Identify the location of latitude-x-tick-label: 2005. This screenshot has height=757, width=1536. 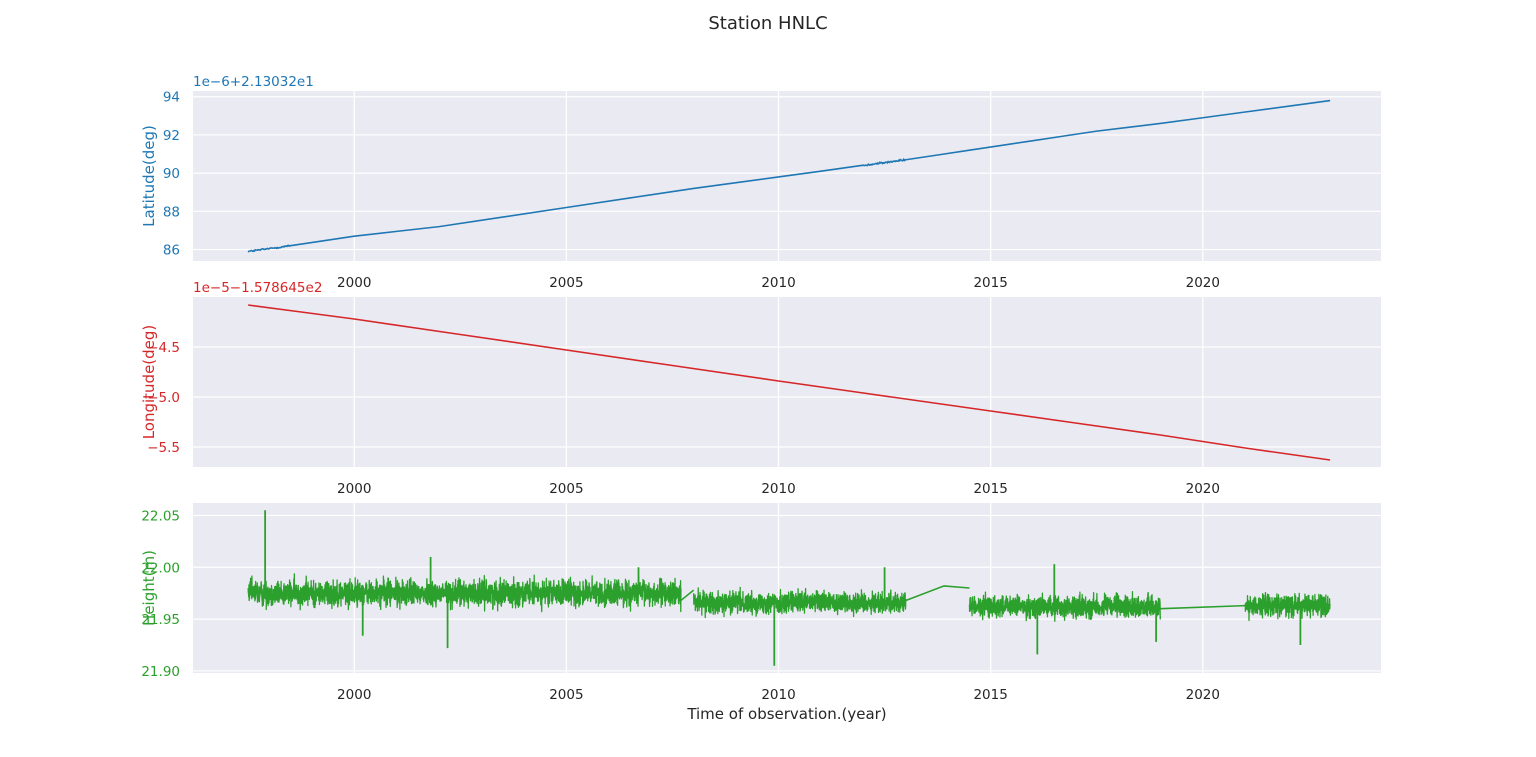
(566, 283).